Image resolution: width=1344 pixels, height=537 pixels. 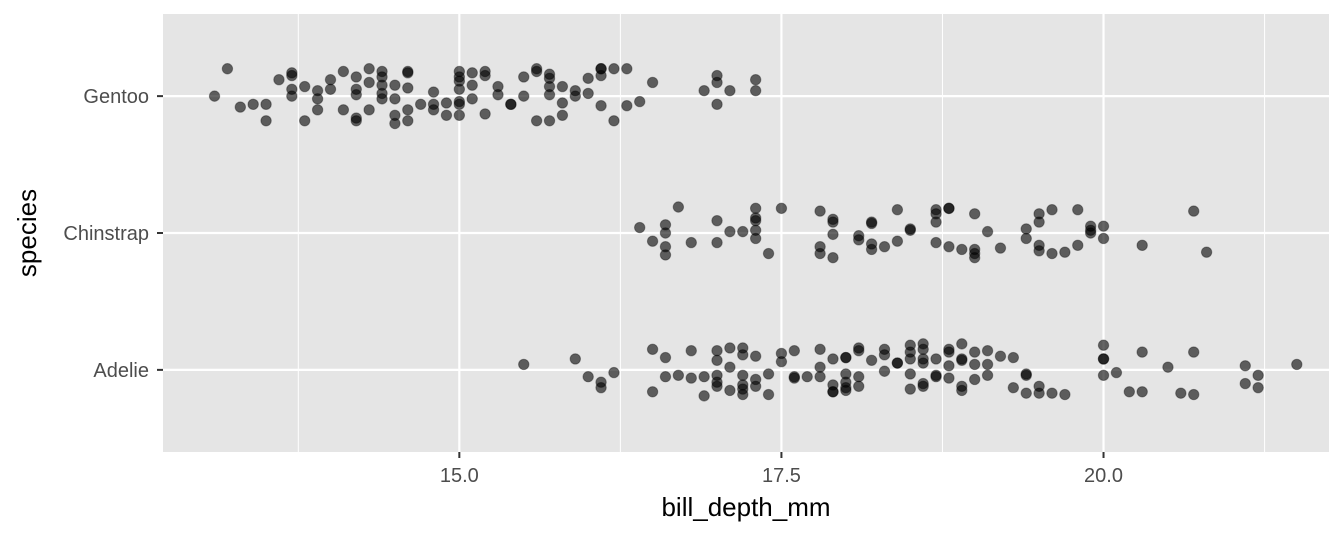 What do you see at coordinates (27, 233) in the screenshot?
I see `y-axis-title: species` at bounding box center [27, 233].